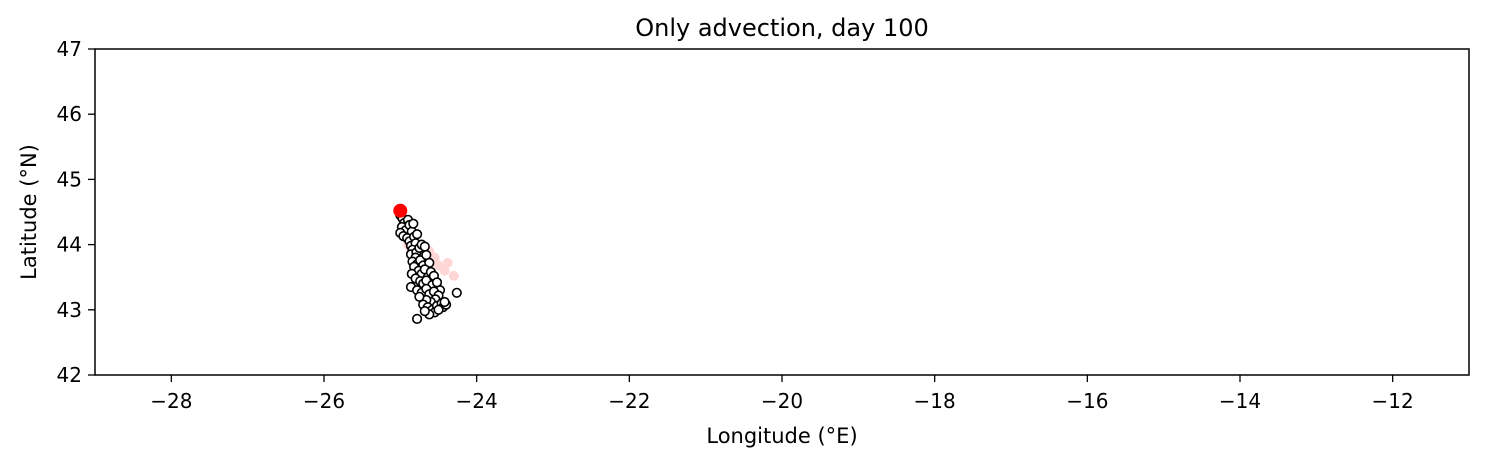  I want to click on x-tick-label: −22, so click(629, 401).